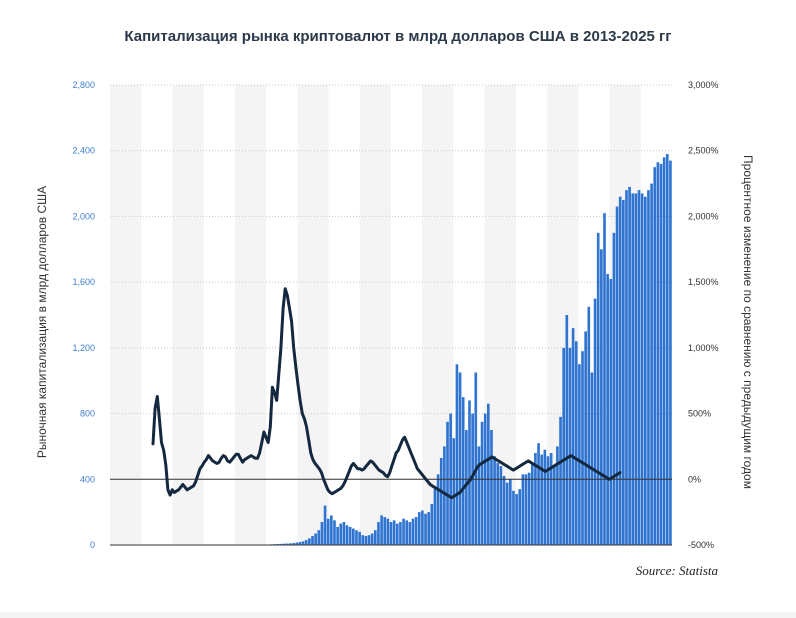  I want to click on right-tick-label: 3,000%, so click(703, 85).